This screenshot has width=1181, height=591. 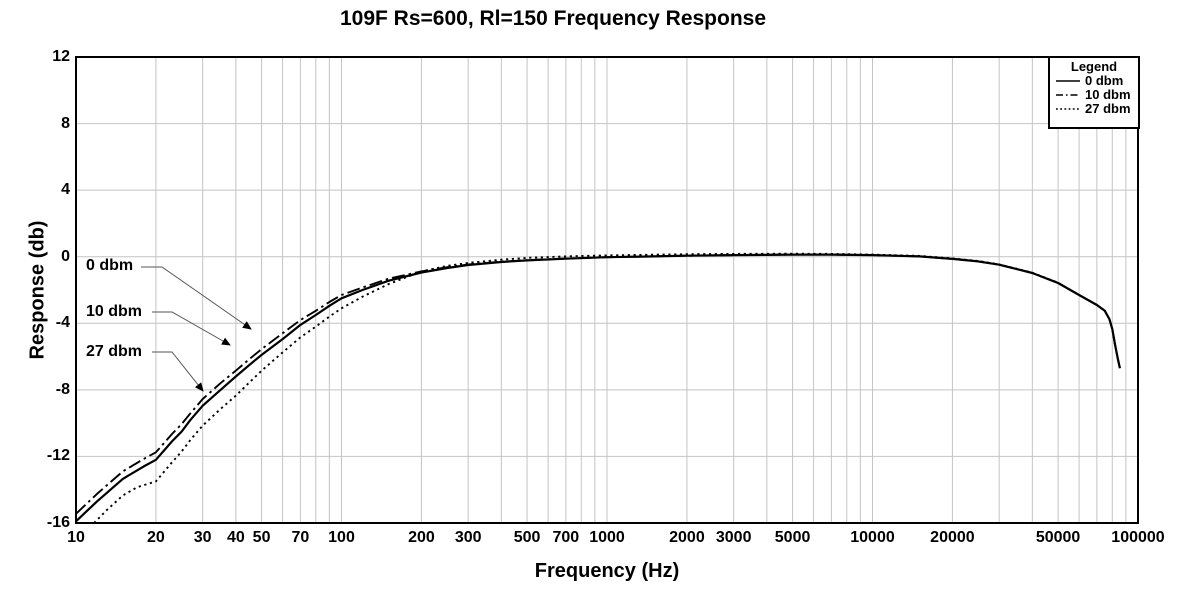 I want to click on y-tick-label: -12, so click(x=58, y=456).